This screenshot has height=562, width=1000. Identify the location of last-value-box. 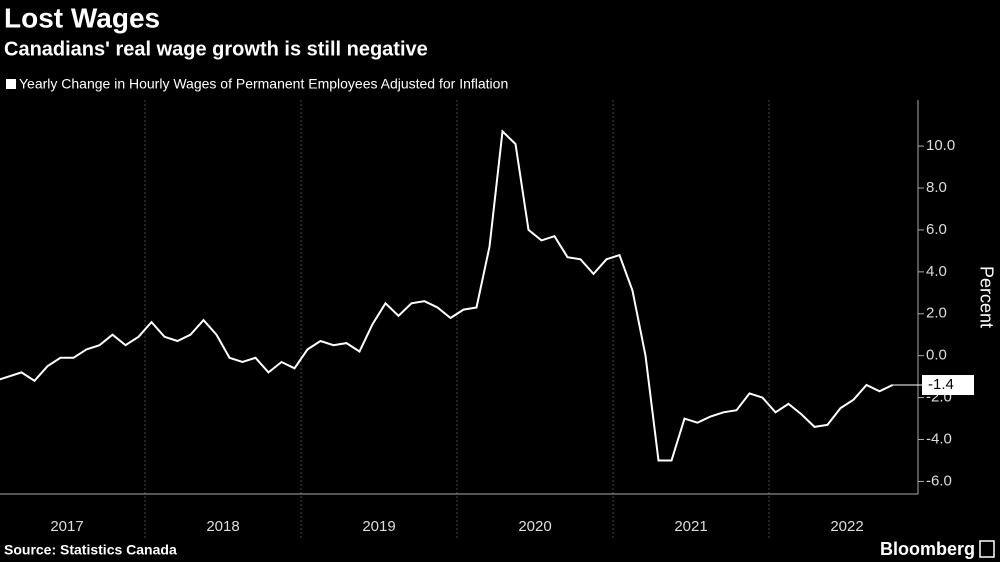
(948, 385).